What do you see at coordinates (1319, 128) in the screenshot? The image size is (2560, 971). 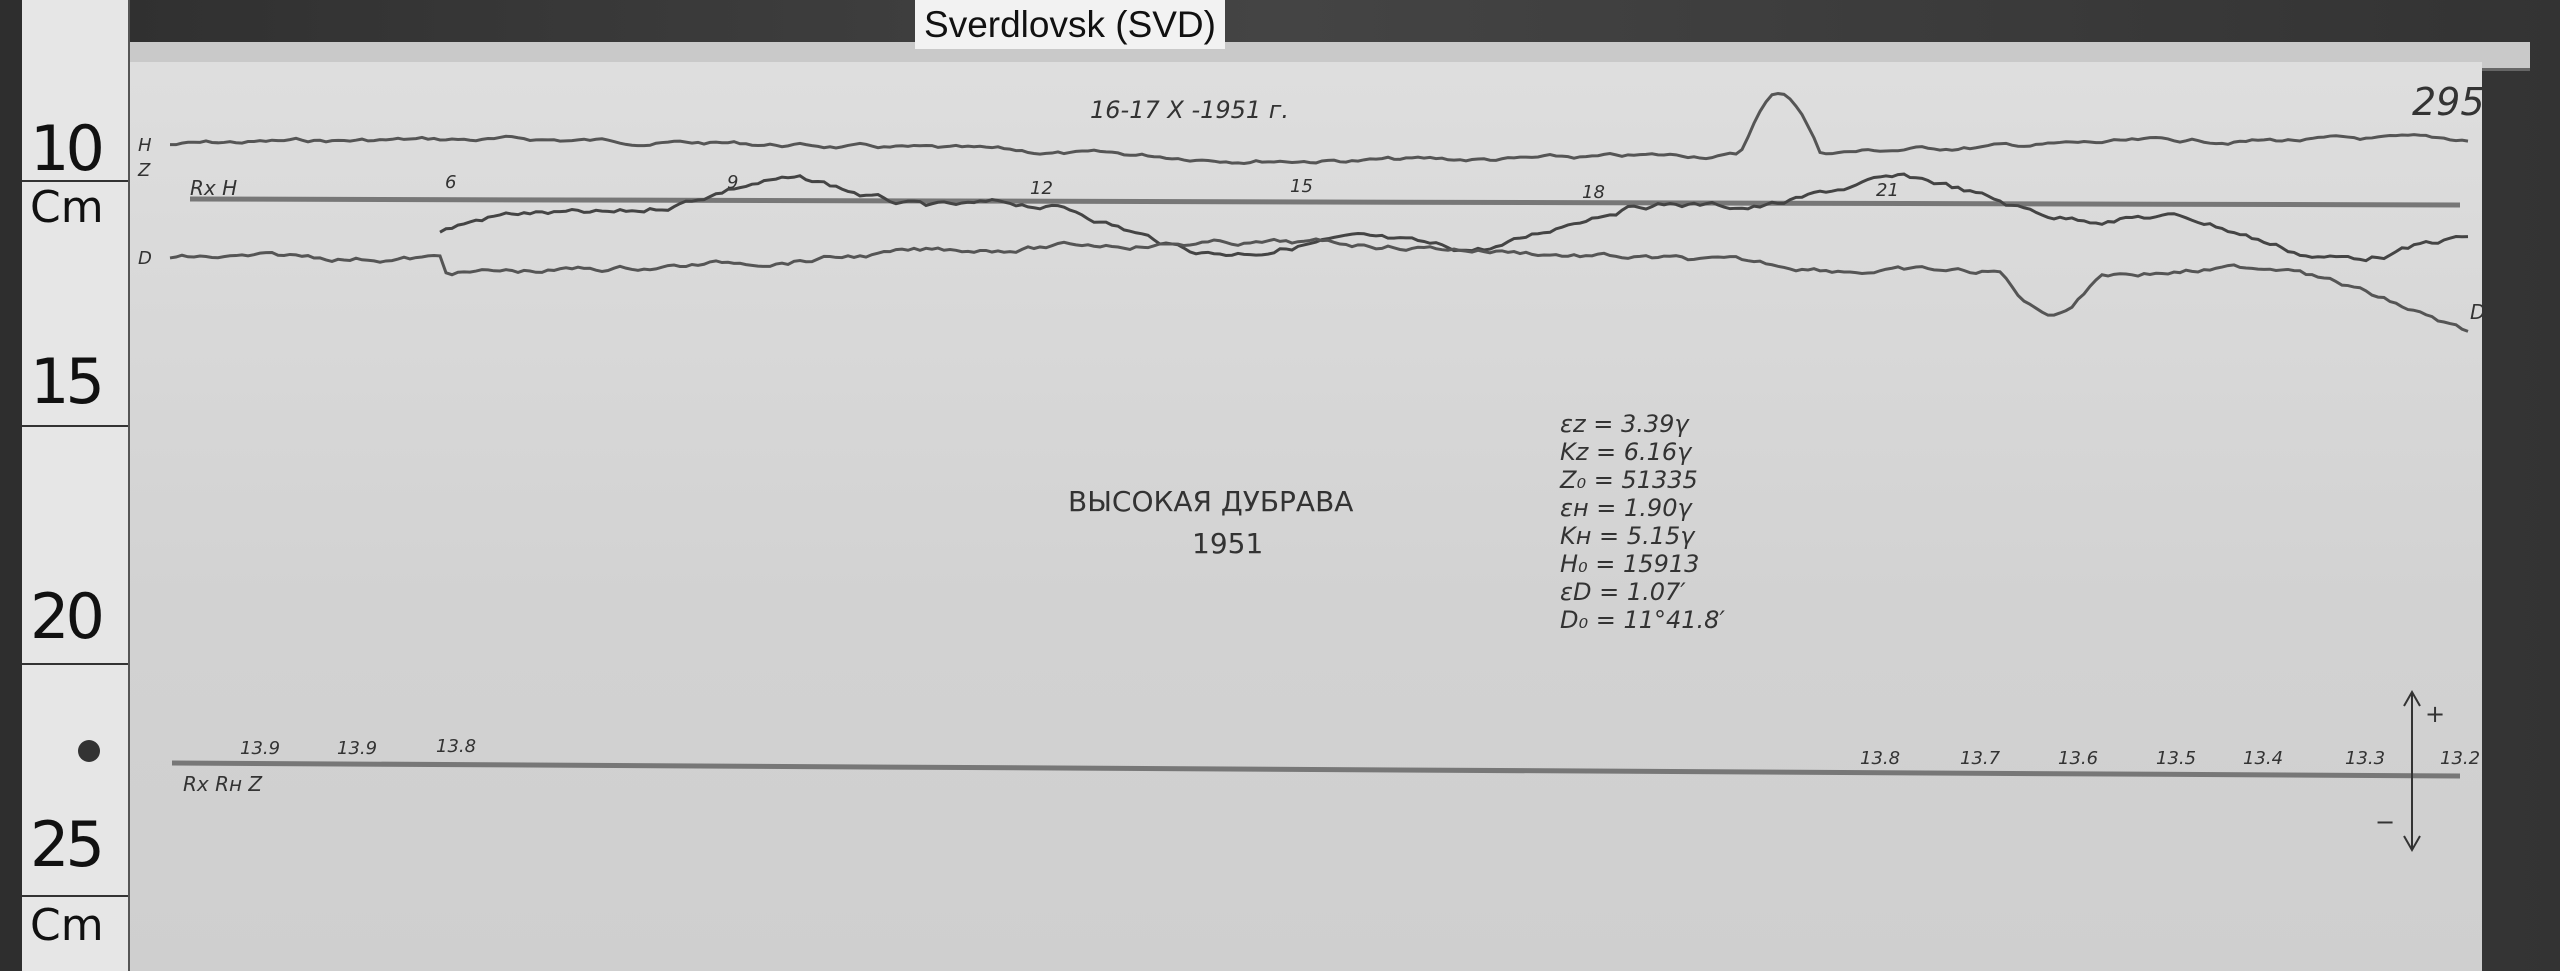 I see `trace-h` at bounding box center [1319, 128].